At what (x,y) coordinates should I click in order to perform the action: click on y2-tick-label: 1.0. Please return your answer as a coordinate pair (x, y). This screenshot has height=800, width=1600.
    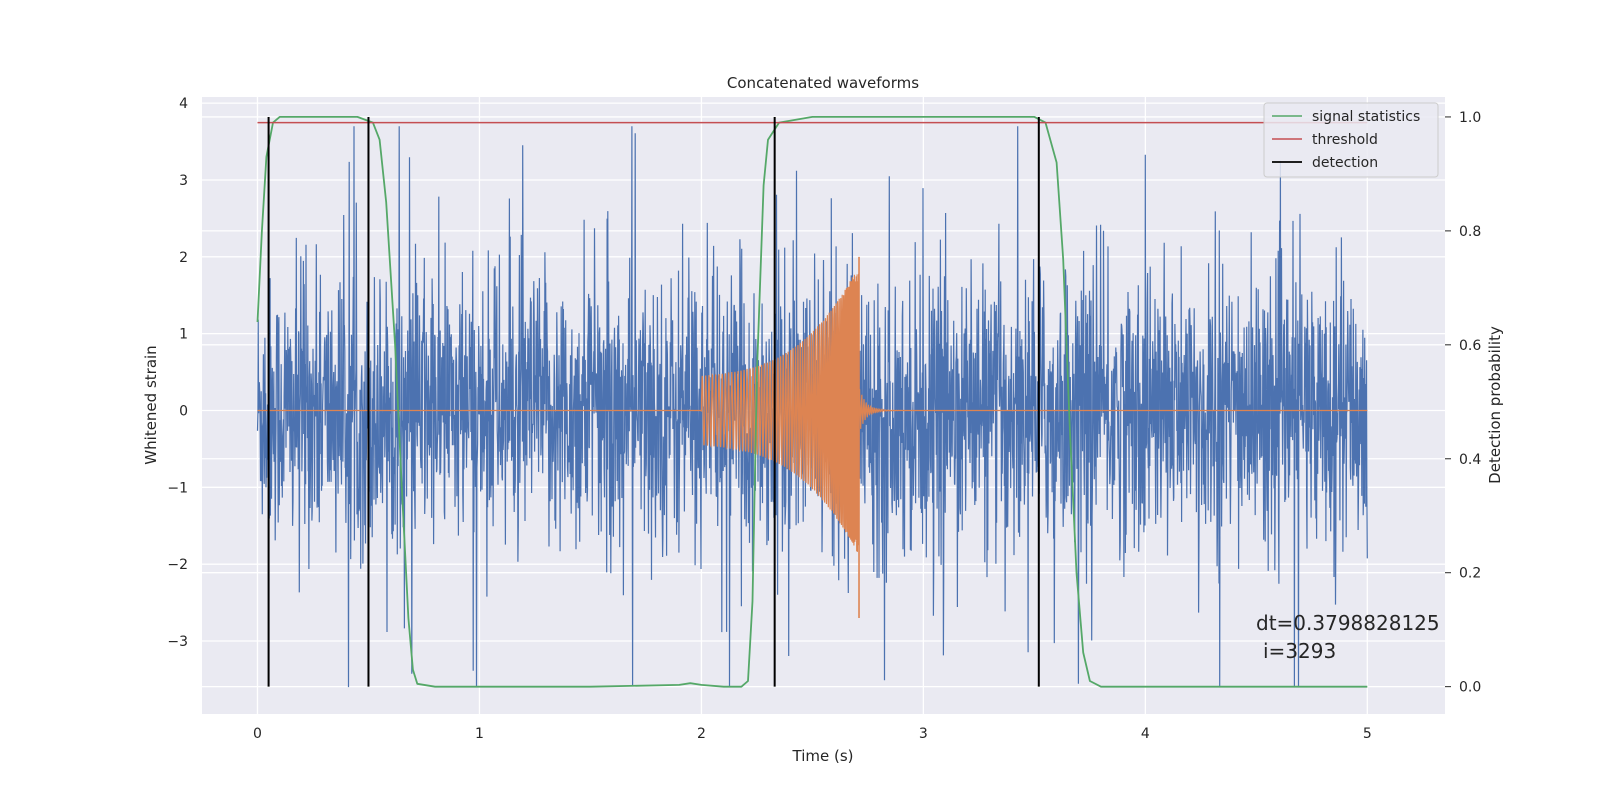
    Looking at the image, I should click on (1470, 118).